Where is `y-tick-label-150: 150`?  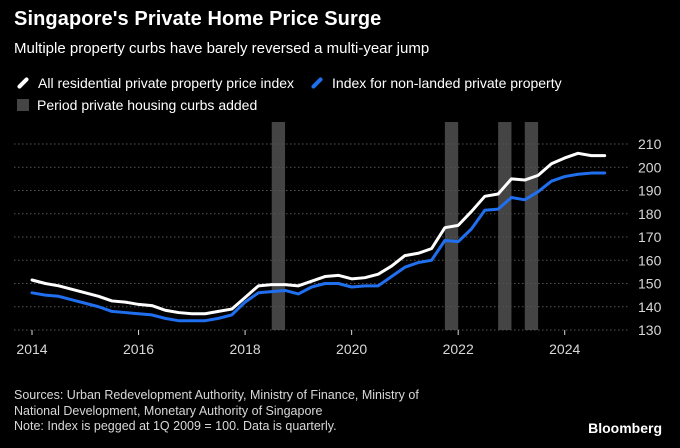 y-tick-label-150: 150 is located at coordinates (650, 284).